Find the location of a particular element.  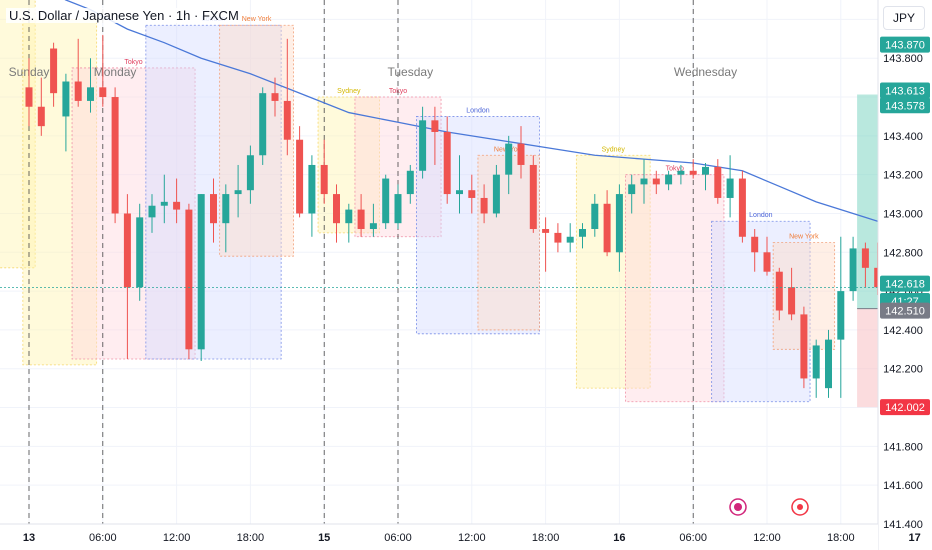

price-badge-text: 142.002 is located at coordinates (905, 408).